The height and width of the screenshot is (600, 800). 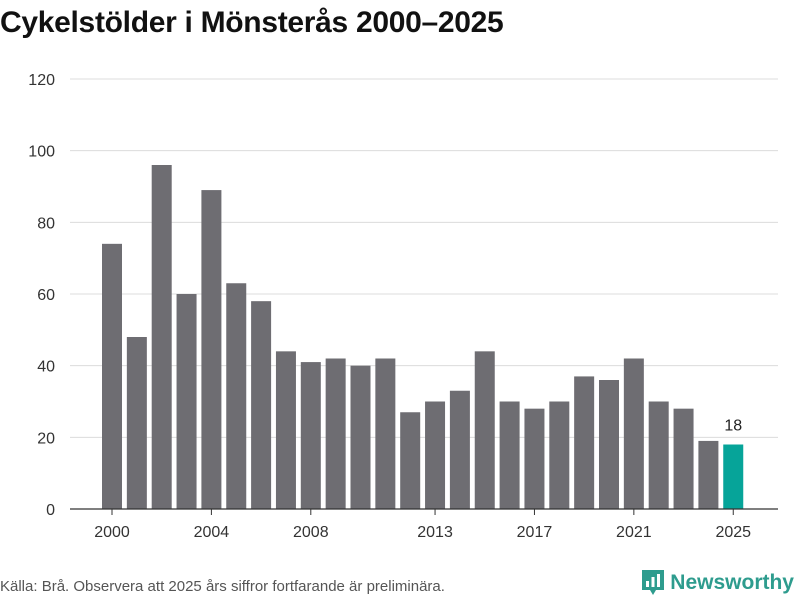 I want to click on y-tick-label: 0, so click(x=50, y=510).